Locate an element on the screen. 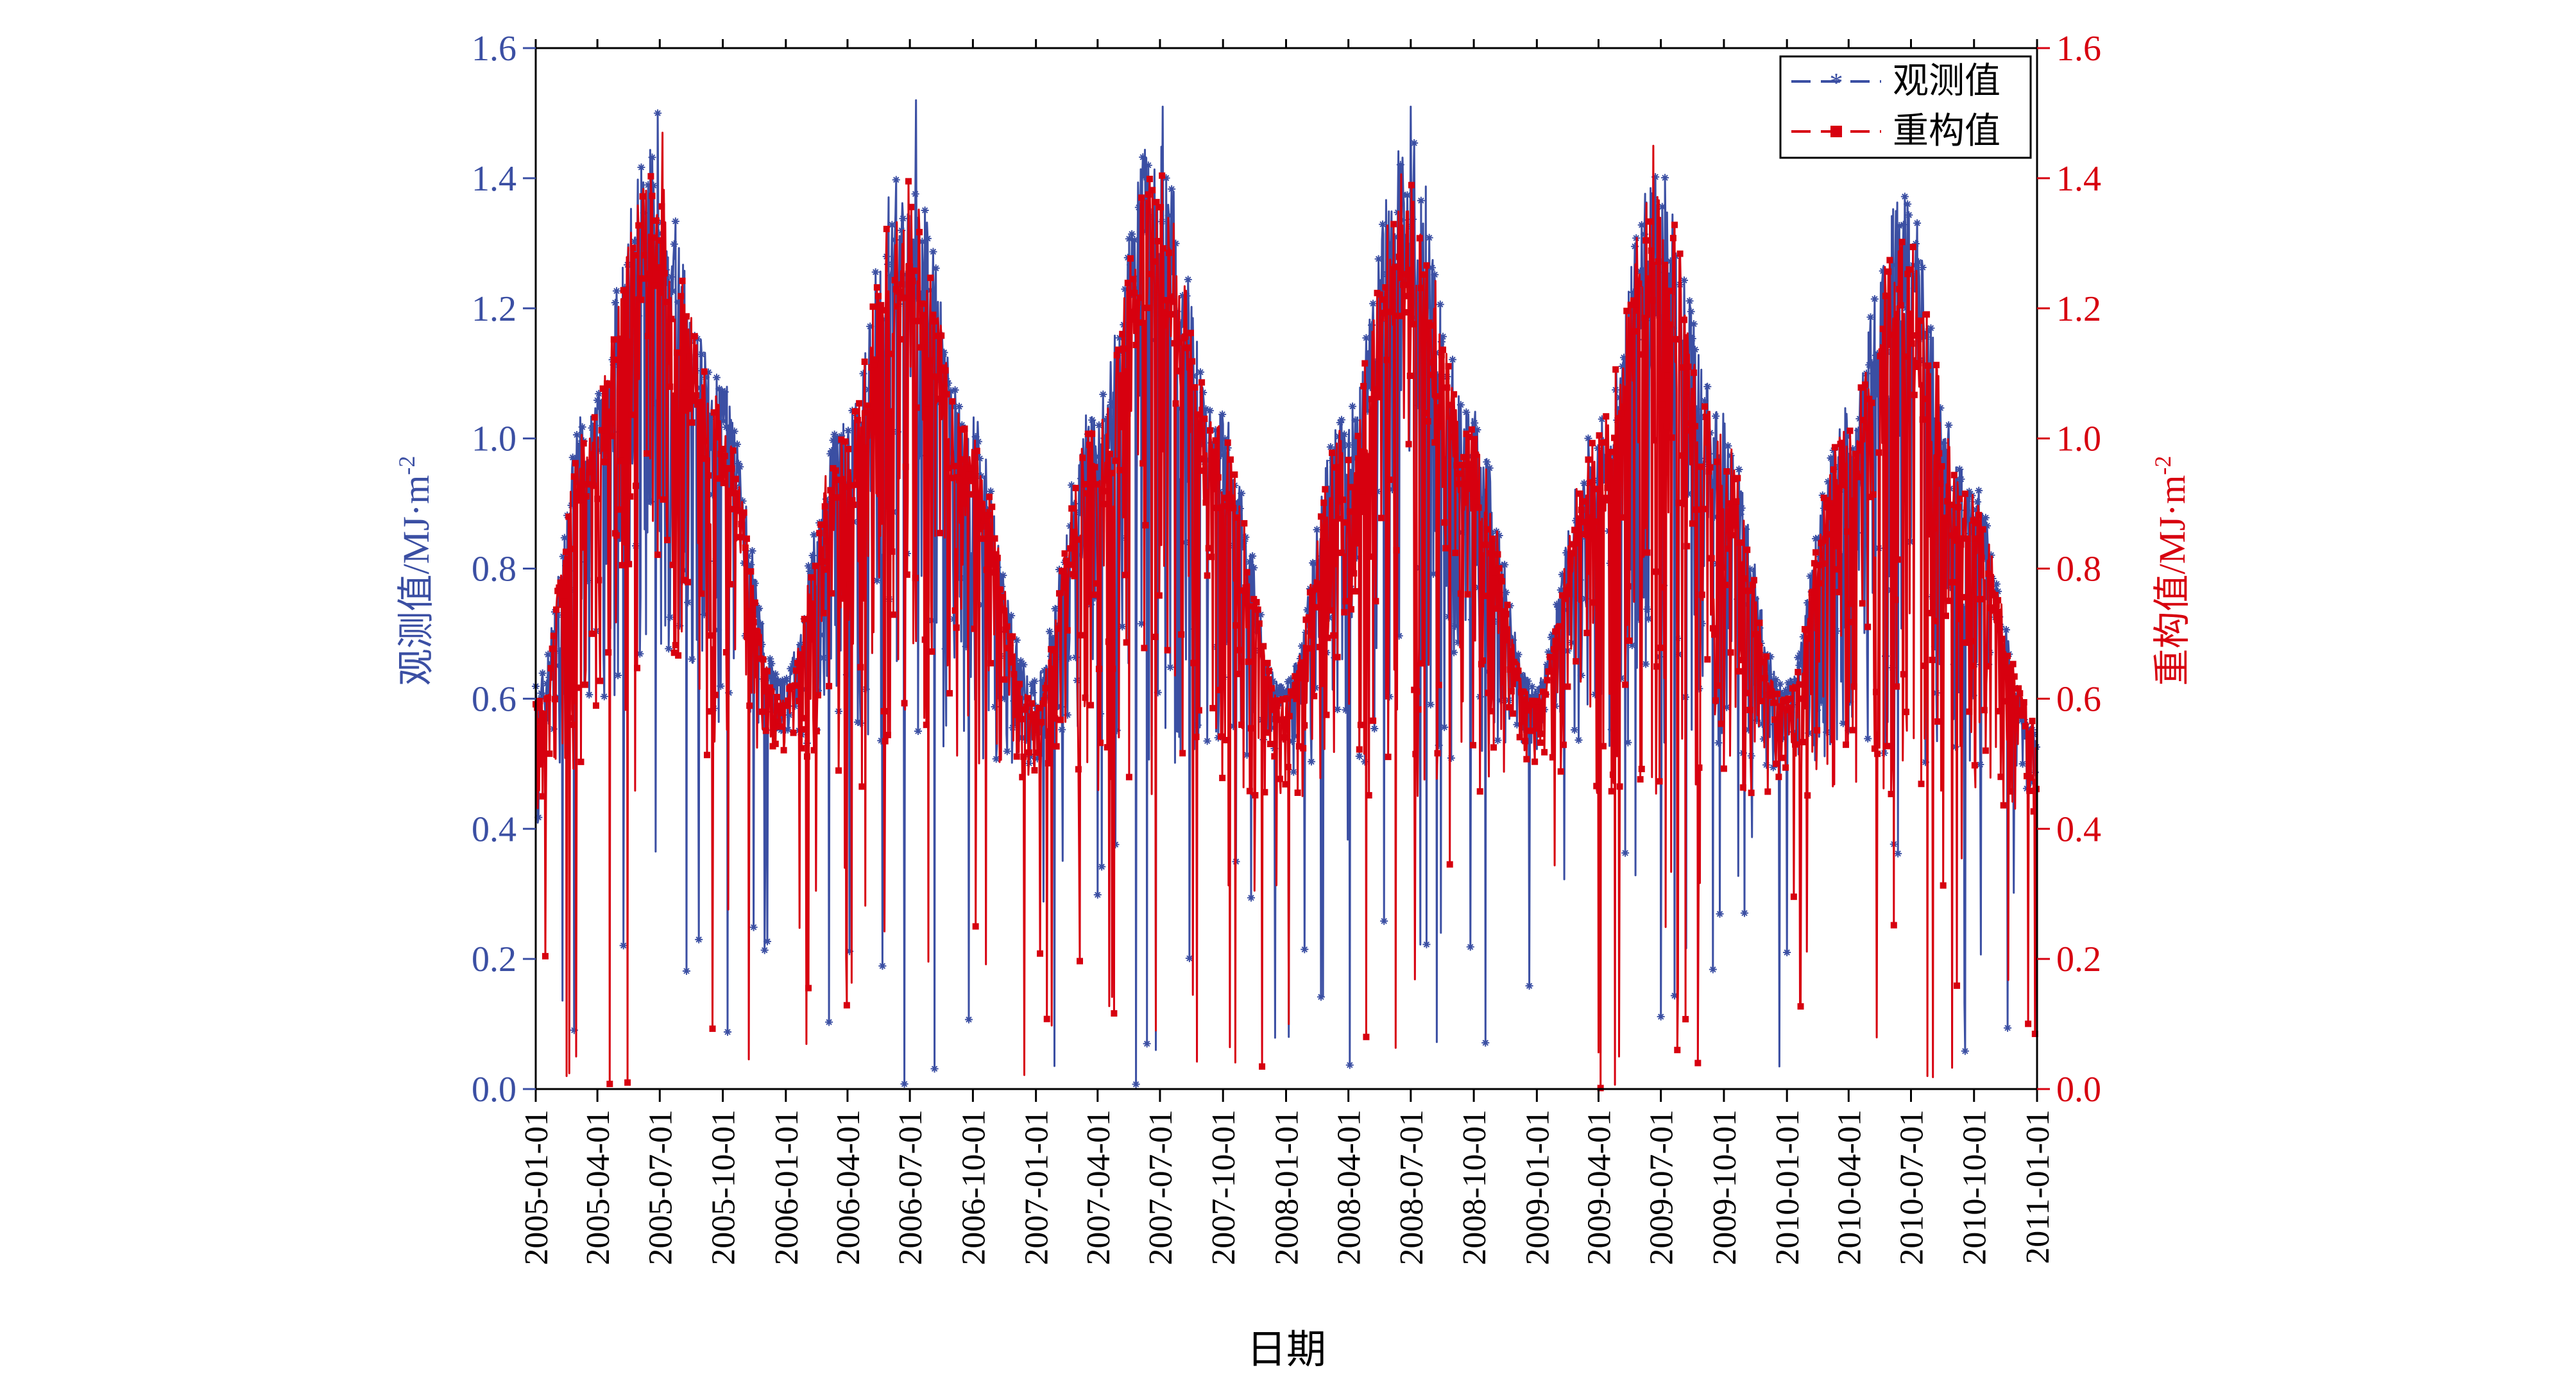  y-right-tick-label: 1.2 is located at coordinates (2078, 309).